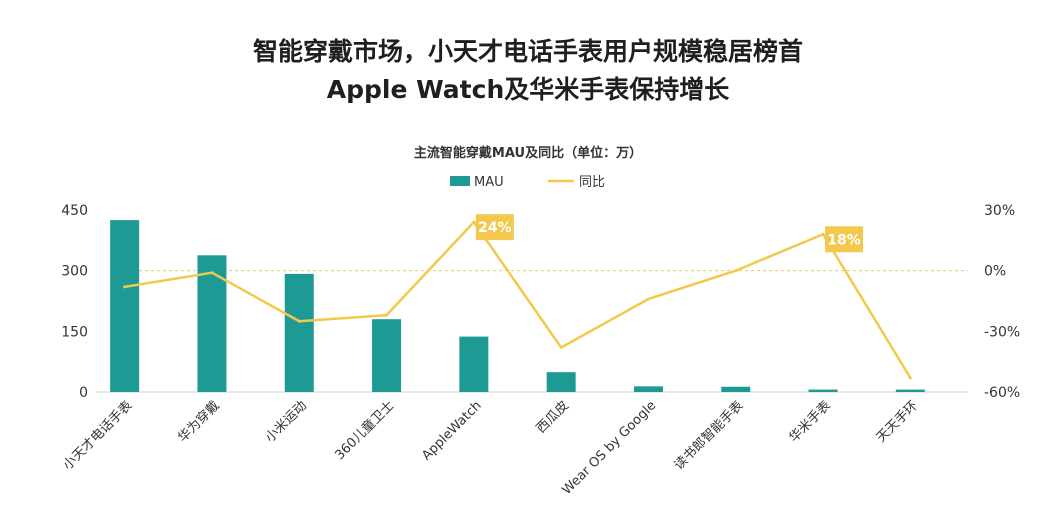 The image size is (1056, 508). I want to click on headline-line-1: 智能穿戴市场，小天才电话手表用户规模稳居榜首, so click(527, 51).